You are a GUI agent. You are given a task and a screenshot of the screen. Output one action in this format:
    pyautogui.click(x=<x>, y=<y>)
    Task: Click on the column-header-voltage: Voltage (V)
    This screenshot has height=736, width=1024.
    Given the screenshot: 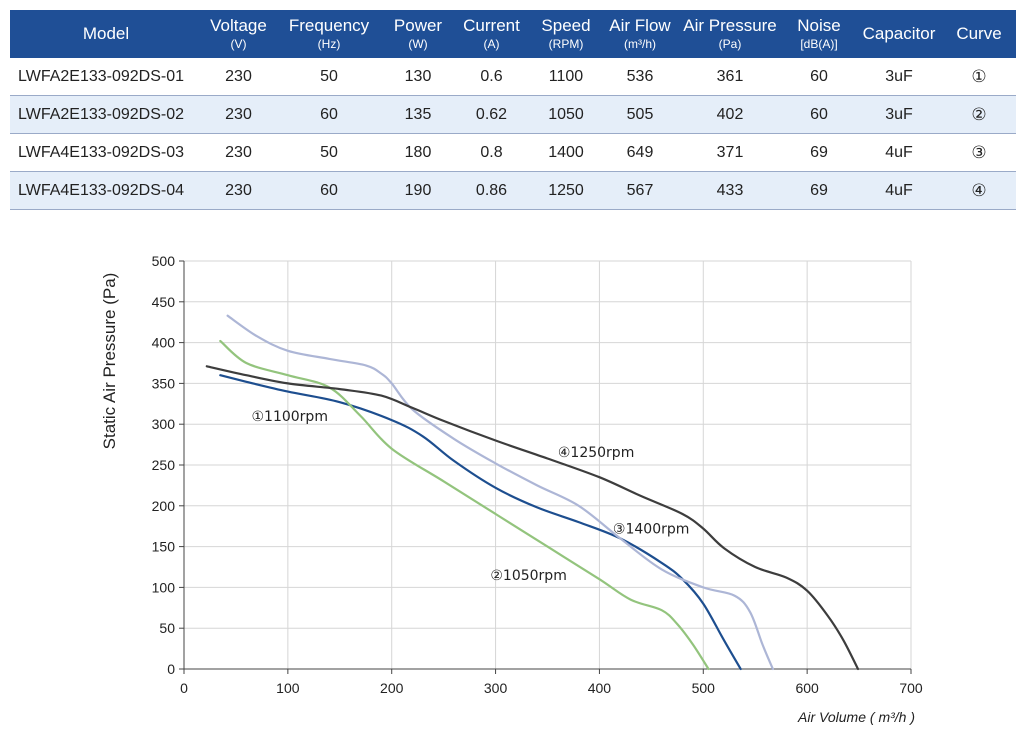 What is the action you would take?
    pyautogui.click(x=238, y=34)
    